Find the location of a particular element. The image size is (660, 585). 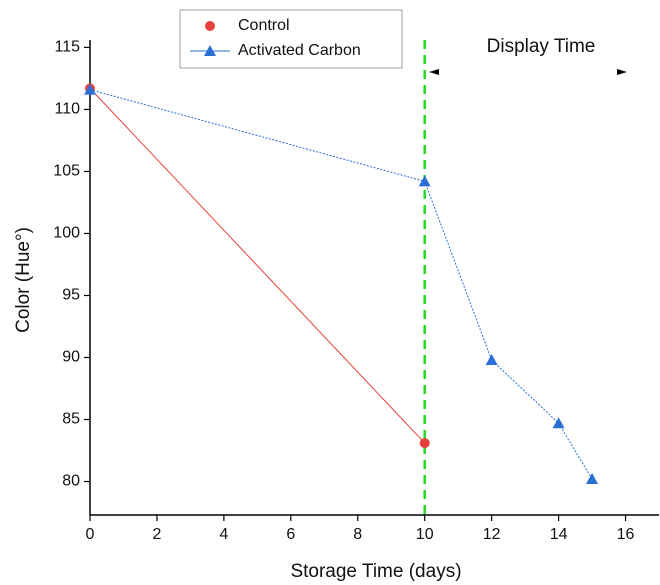

y-tick-label: 85 is located at coordinates (71, 419).